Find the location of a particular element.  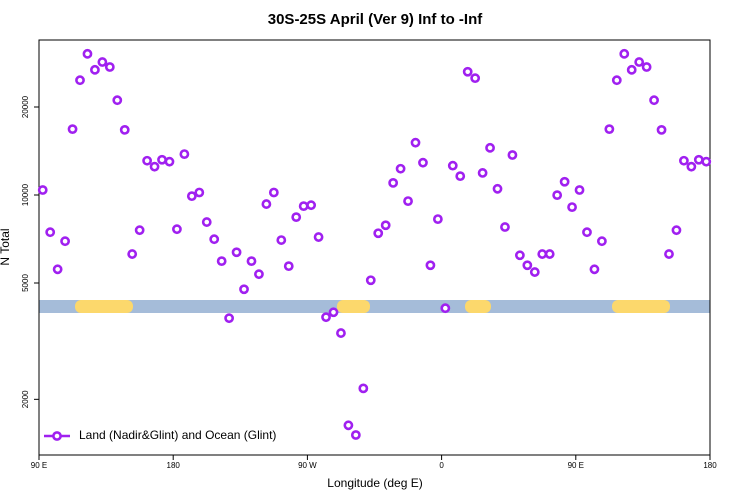

x-axis-label: Longitude (deg E) is located at coordinates (374, 483).